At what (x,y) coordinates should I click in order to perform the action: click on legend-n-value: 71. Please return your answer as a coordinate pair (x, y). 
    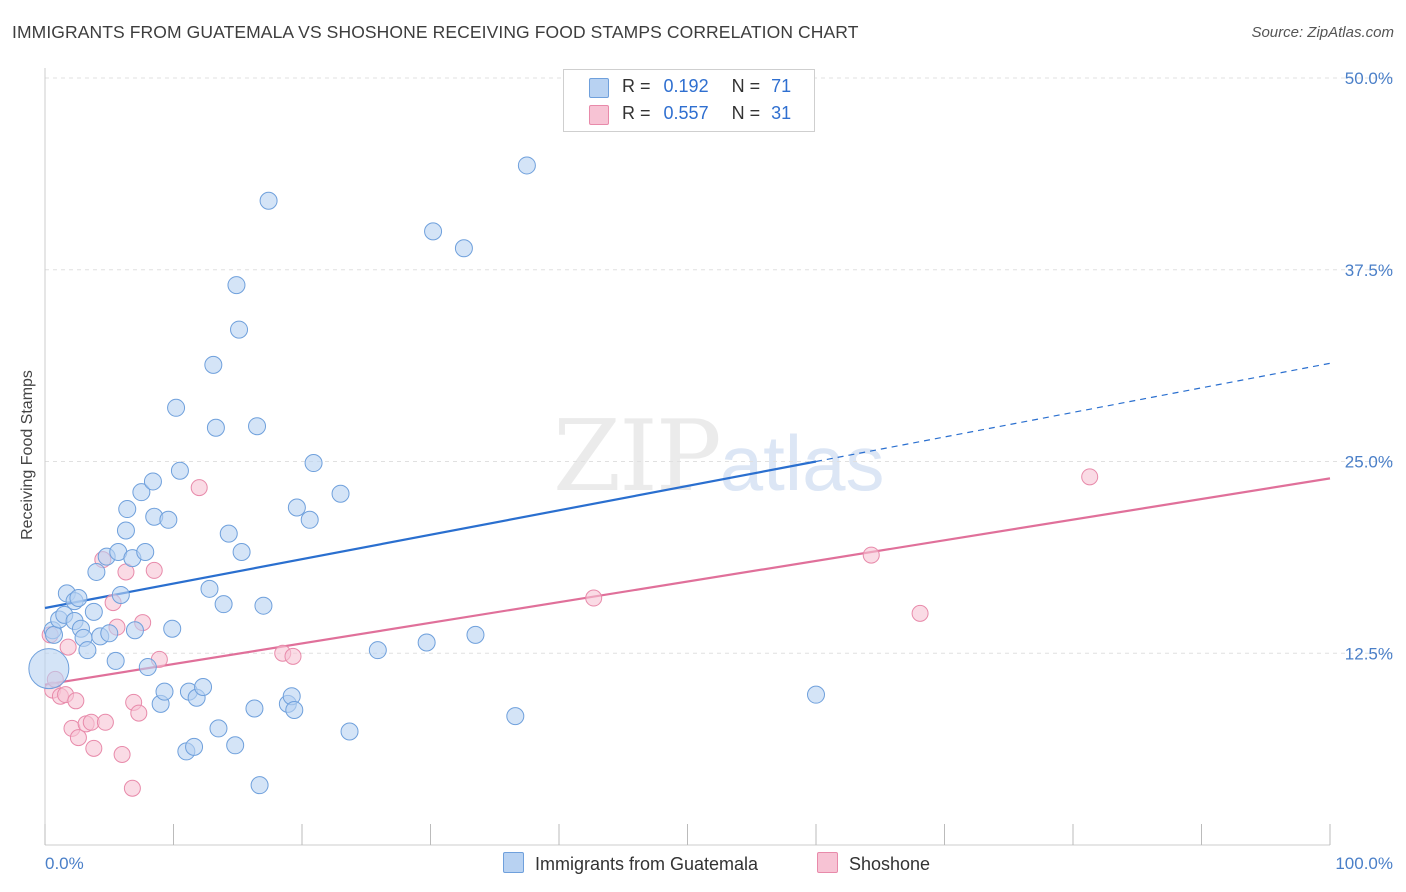
    Looking at the image, I should click on (781, 86).